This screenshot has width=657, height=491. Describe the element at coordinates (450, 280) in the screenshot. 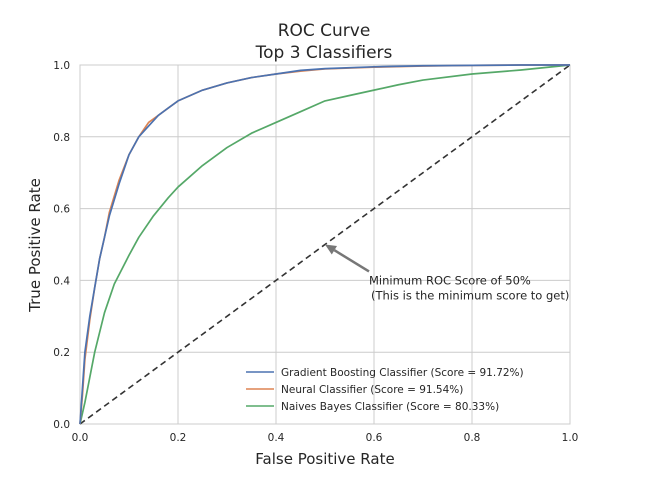

I see `annotation-line-1: Minimum ROC Score of 50%` at that location.